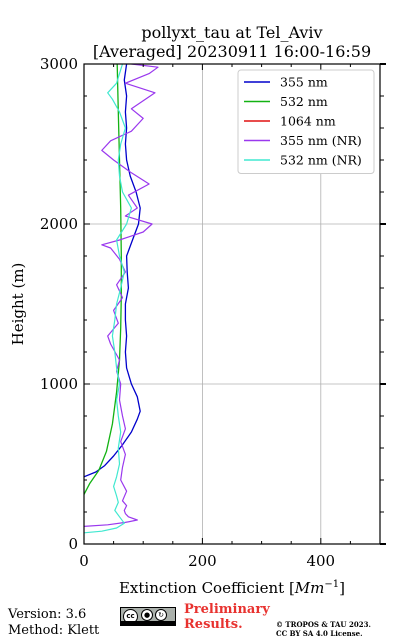 The width and height of the screenshot is (400, 640). What do you see at coordinates (84, 561) in the screenshot?
I see `x-tick-label-0: 0` at bounding box center [84, 561].